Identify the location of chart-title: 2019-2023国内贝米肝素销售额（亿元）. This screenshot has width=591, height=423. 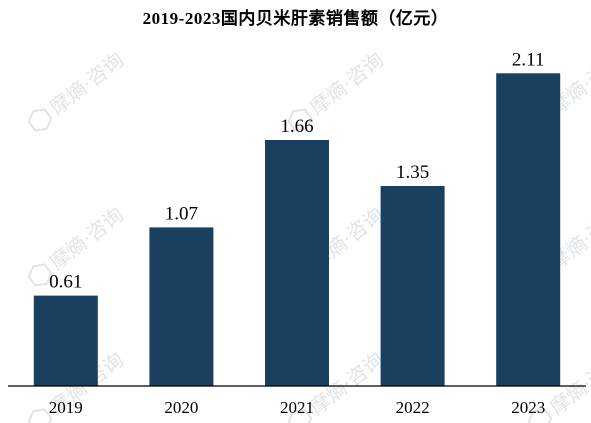
(295, 18).